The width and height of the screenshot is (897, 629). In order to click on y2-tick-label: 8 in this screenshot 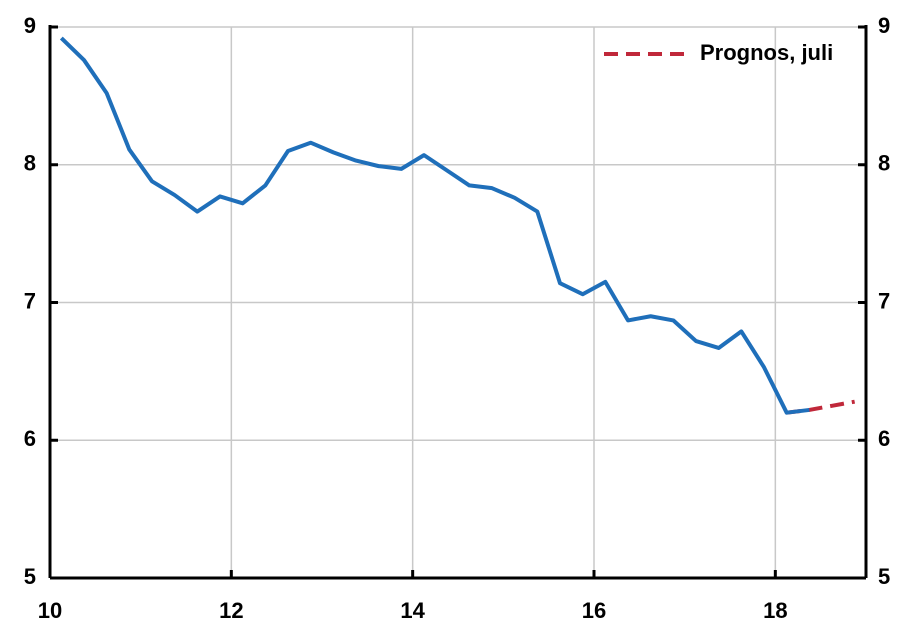, I will do `click(884, 163)`.